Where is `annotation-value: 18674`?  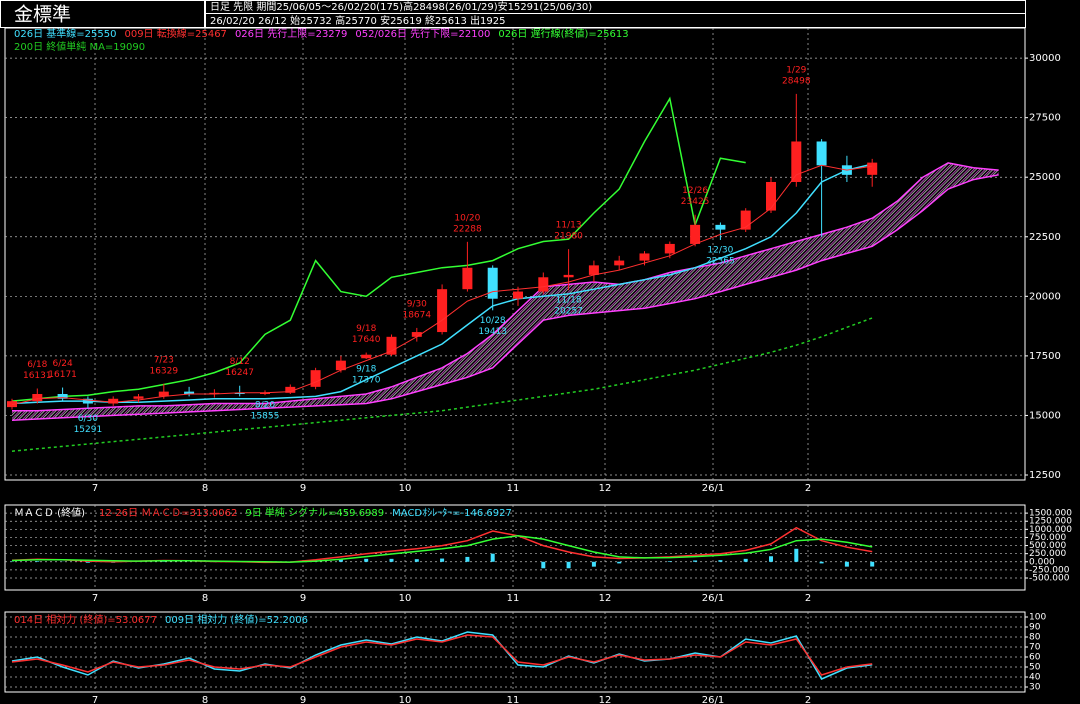 annotation-value: 18674 is located at coordinates (416, 315).